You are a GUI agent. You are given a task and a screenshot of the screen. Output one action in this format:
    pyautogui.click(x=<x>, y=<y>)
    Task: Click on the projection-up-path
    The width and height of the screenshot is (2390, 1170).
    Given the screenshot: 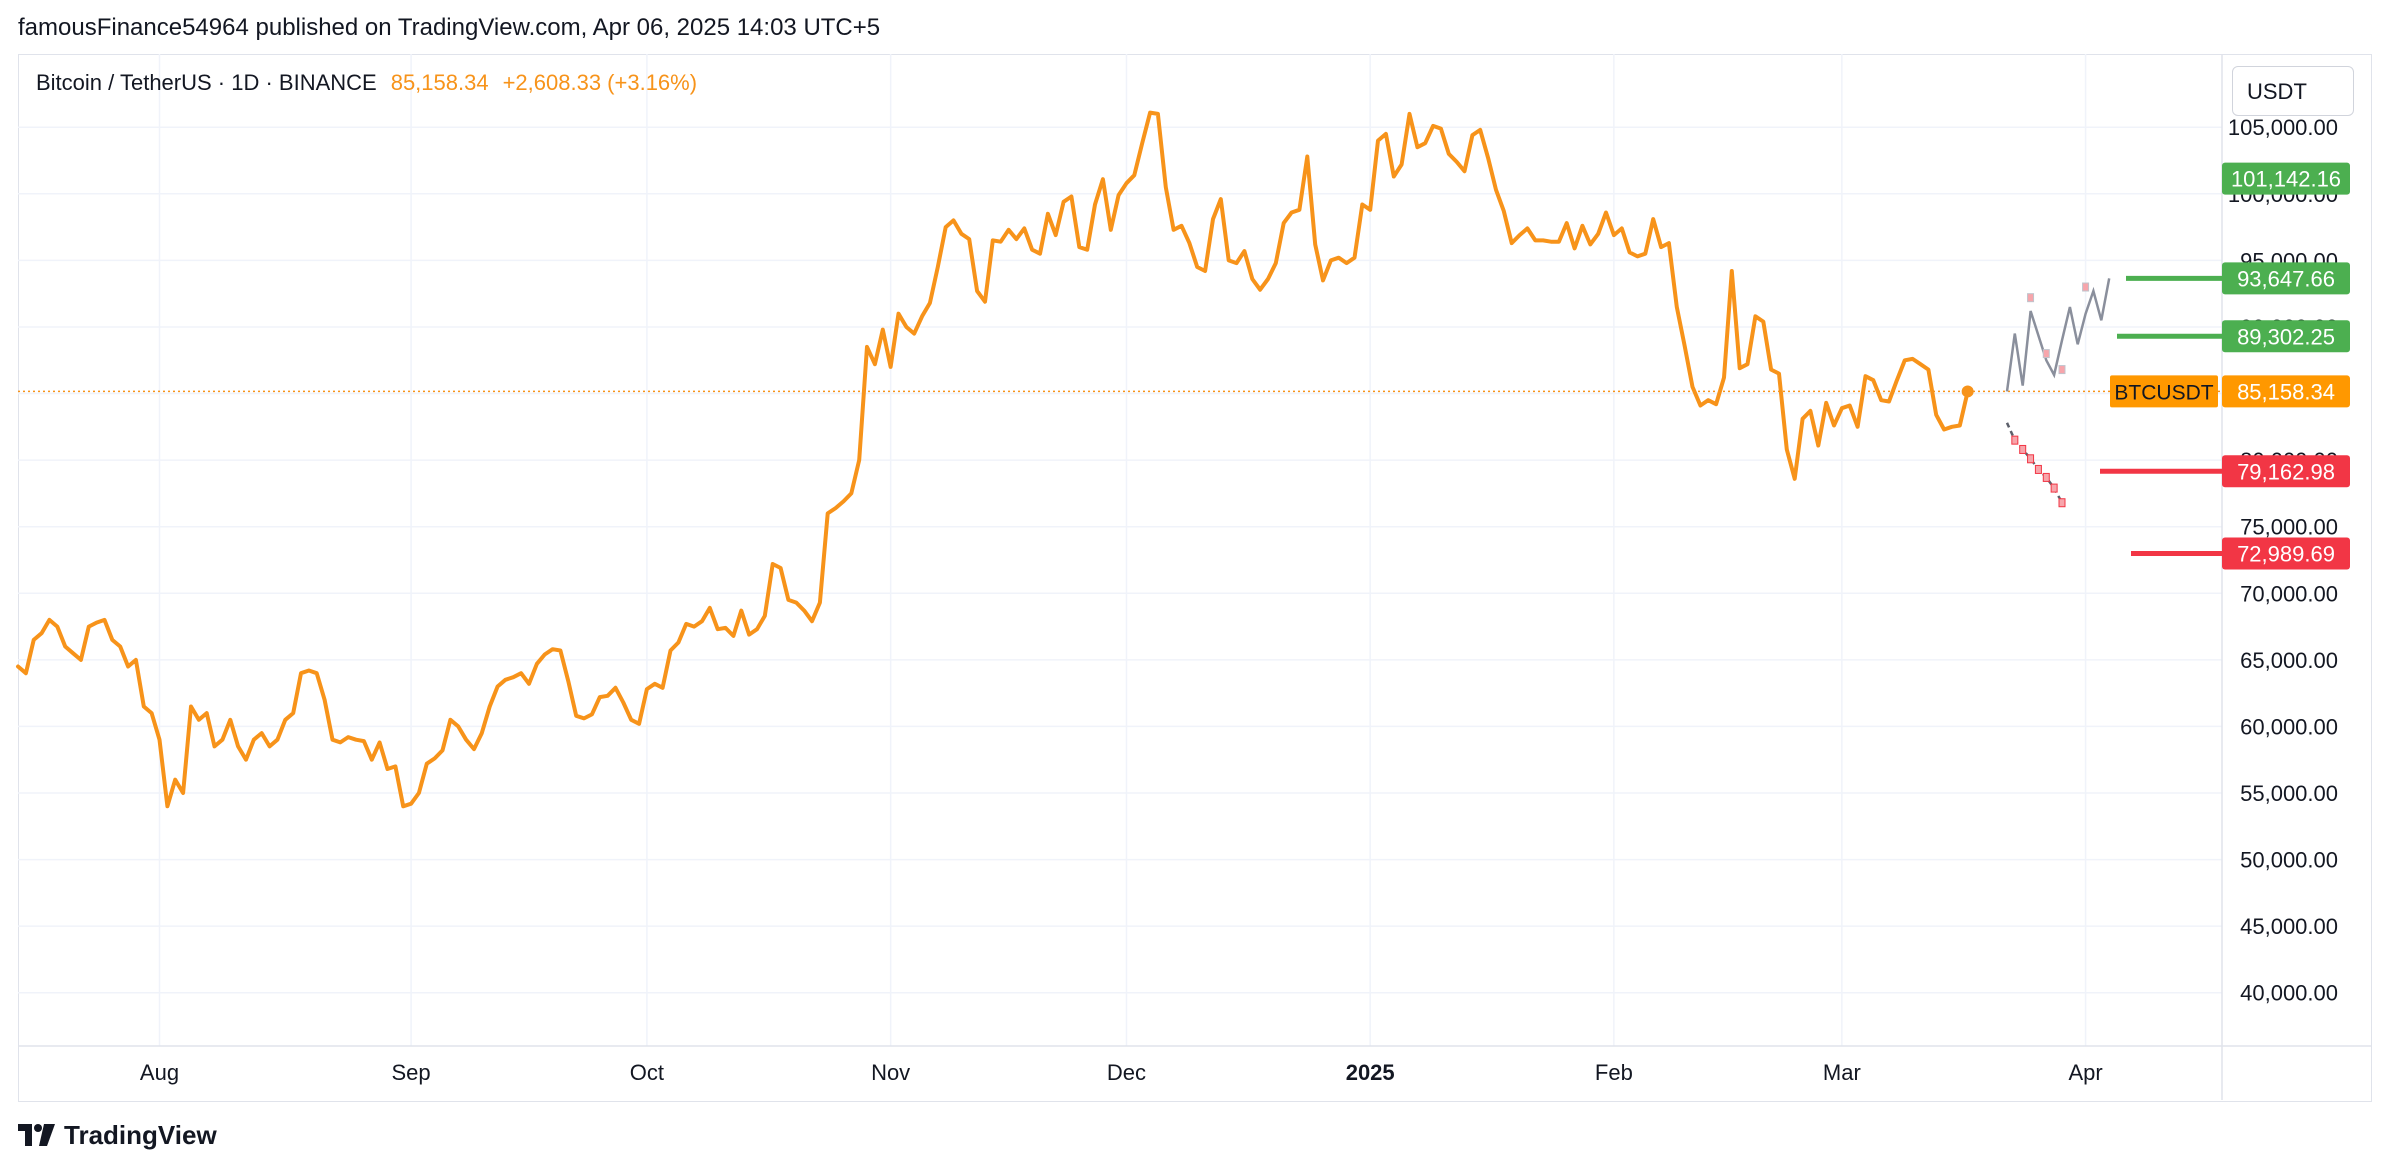 What is the action you would take?
    pyautogui.click(x=2058, y=335)
    